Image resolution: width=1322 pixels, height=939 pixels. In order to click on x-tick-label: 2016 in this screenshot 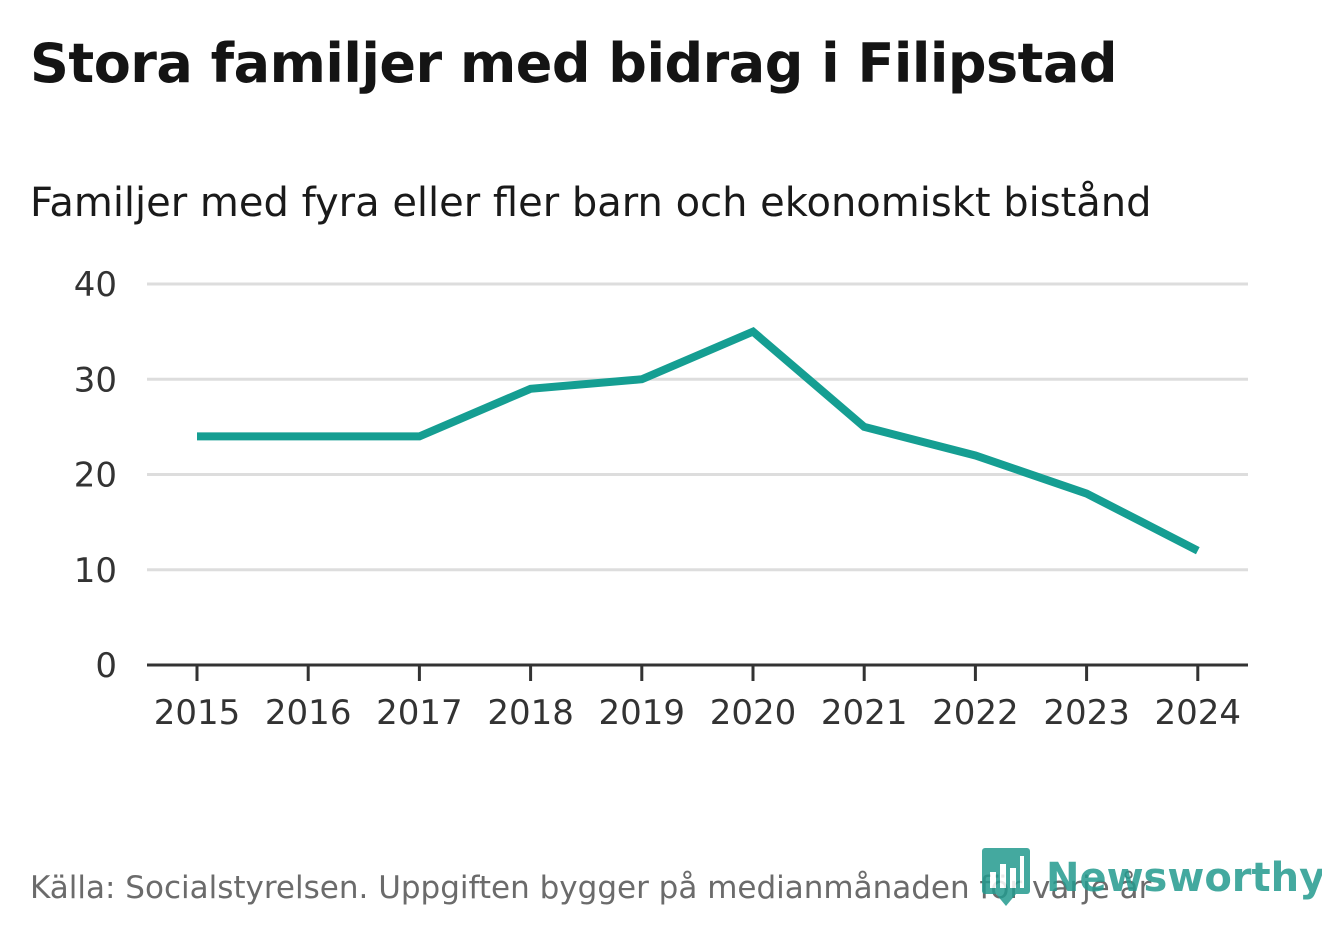, I will do `click(308, 713)`.